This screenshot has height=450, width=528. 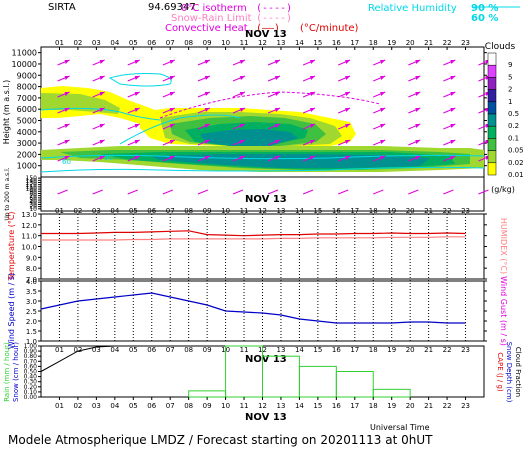 I want to click on wind-ytick-label: 4.0, so click(x=31, y=282).